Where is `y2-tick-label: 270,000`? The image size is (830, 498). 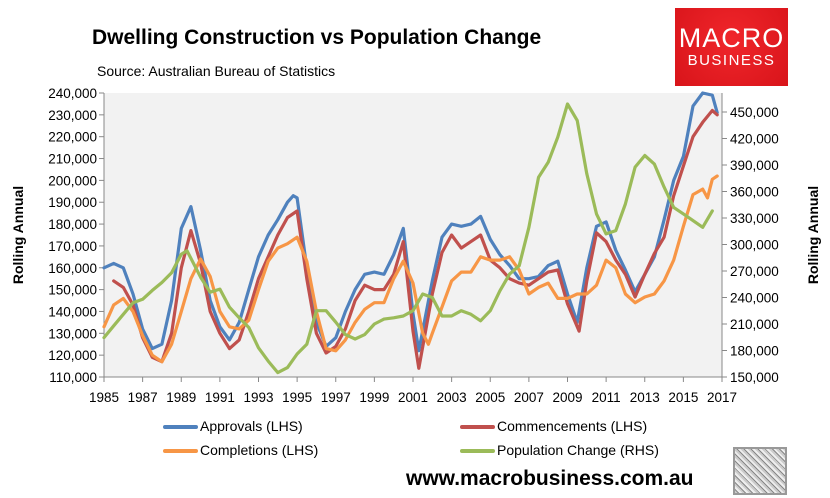 y2-tick-label: 270,000 is located at coordinates (754, 271).